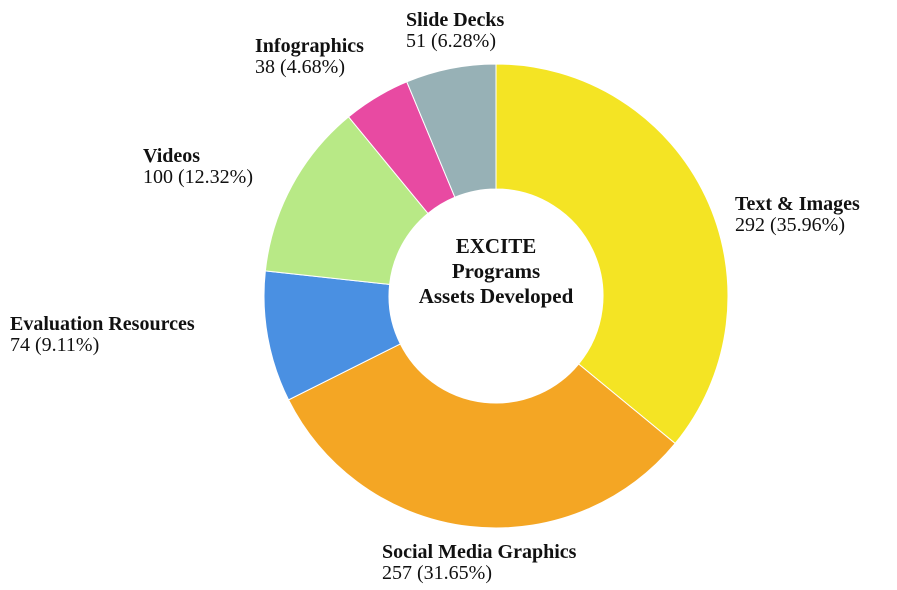 The width and height of the screenshot is (897, 590). I want to click on center-title: EXCITE Programs Assets Developed, so click(496, 271).